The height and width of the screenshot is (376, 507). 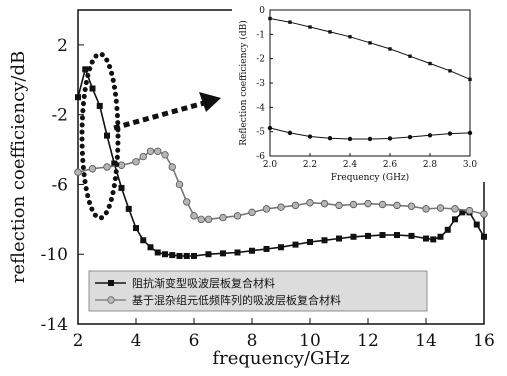 I want to click on inset-y-axis-label: Reflection coefficiency (dB), so click(x=243, y=83).